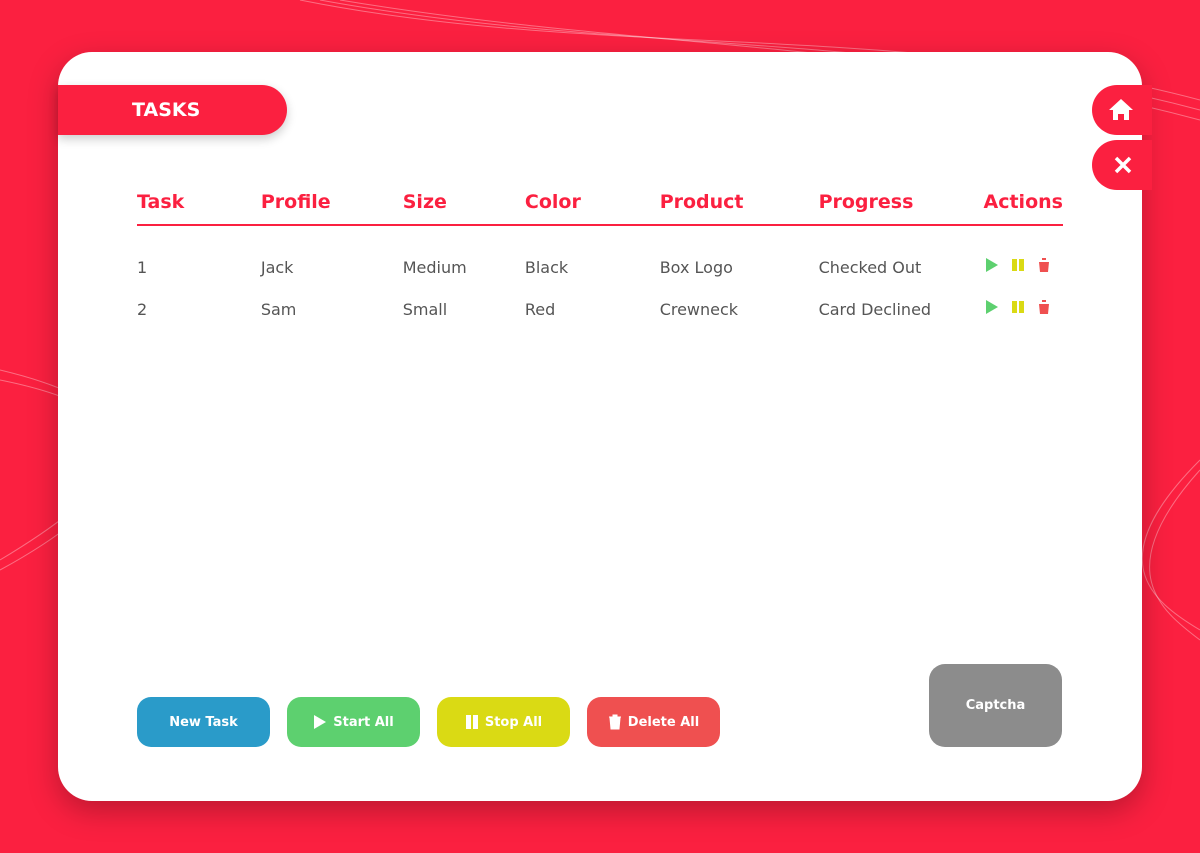 Image resolution: width=1200 pixels, height=853 pixels. I want to click on start-all-button: Start All, so click(353, 722).